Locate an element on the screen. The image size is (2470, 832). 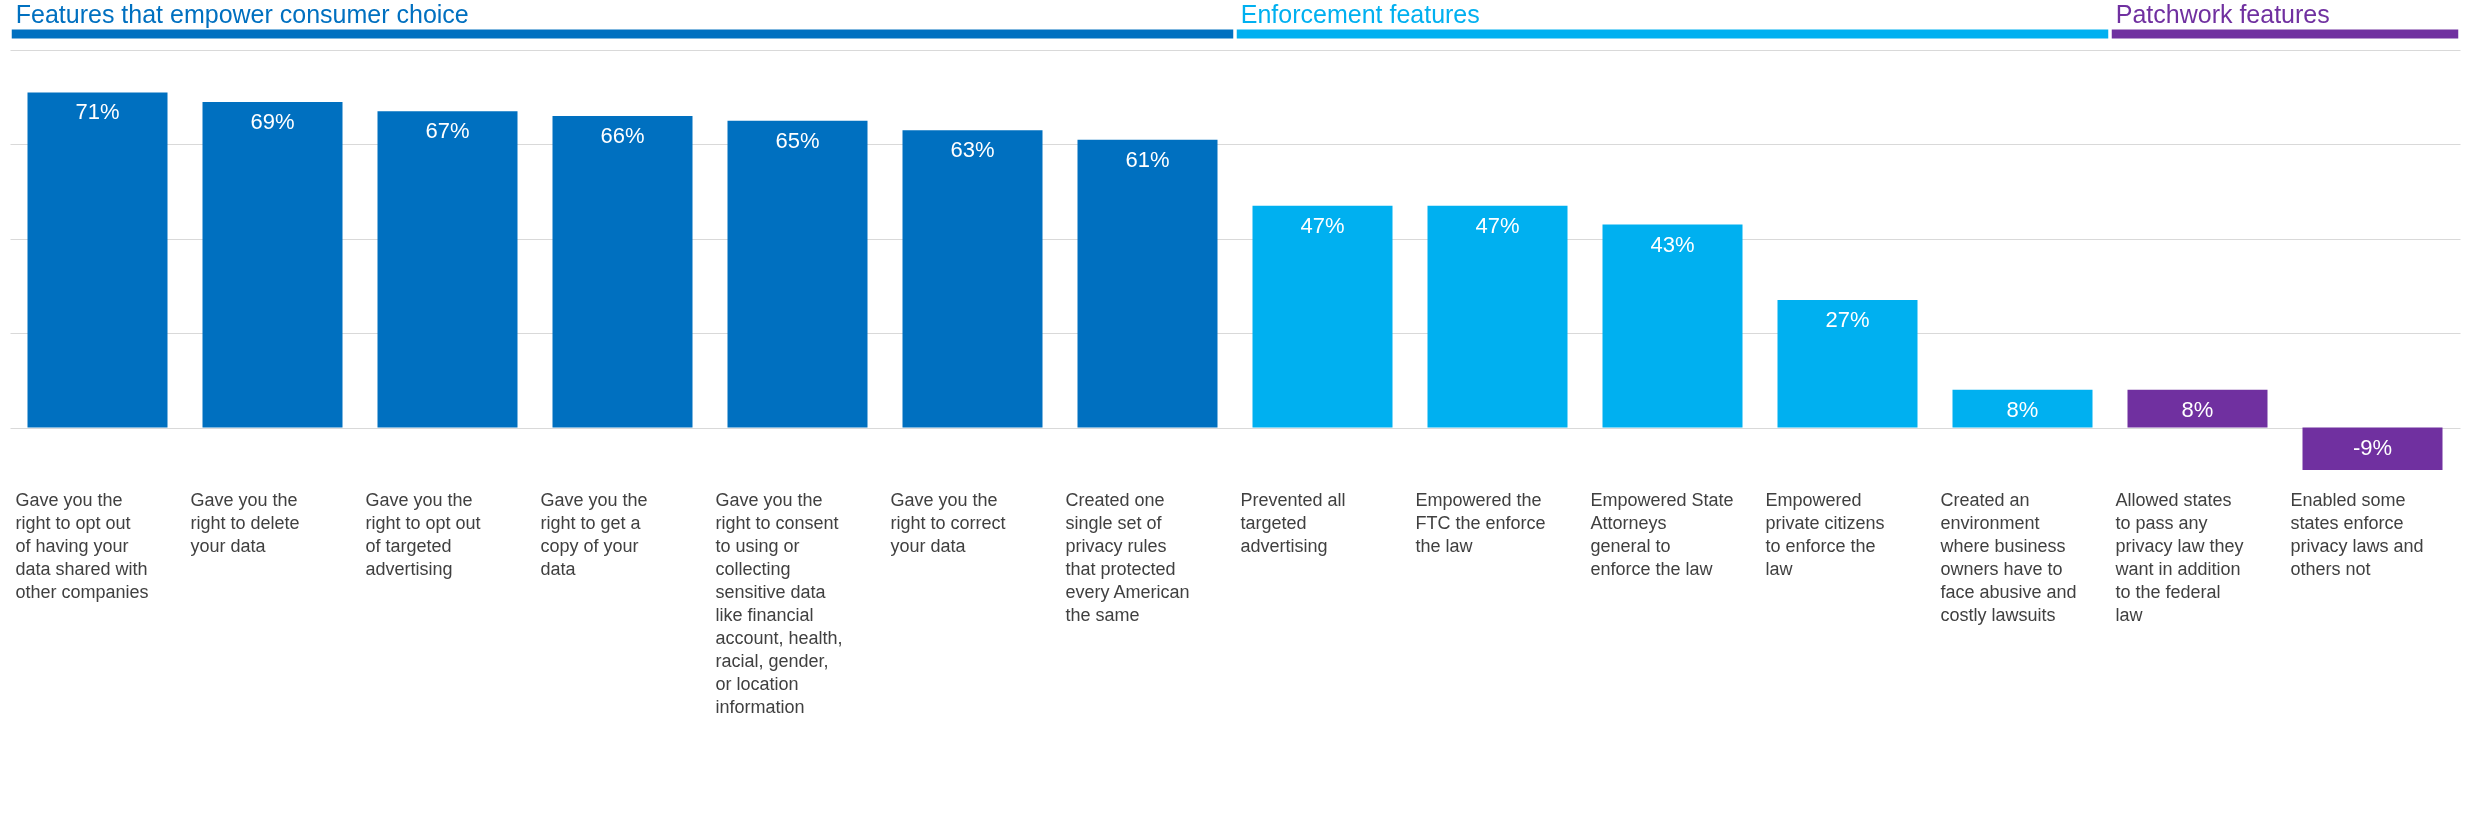
data-label: 65% is located at coordinates (797, 140).